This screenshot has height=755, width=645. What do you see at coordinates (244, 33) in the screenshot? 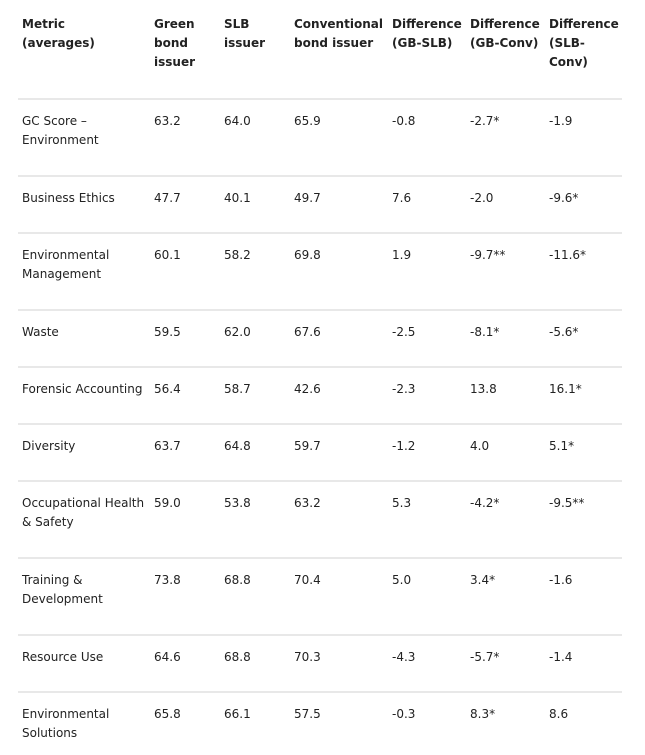
I see `header-text: SLB issuer` at bounding box center [244, 33].